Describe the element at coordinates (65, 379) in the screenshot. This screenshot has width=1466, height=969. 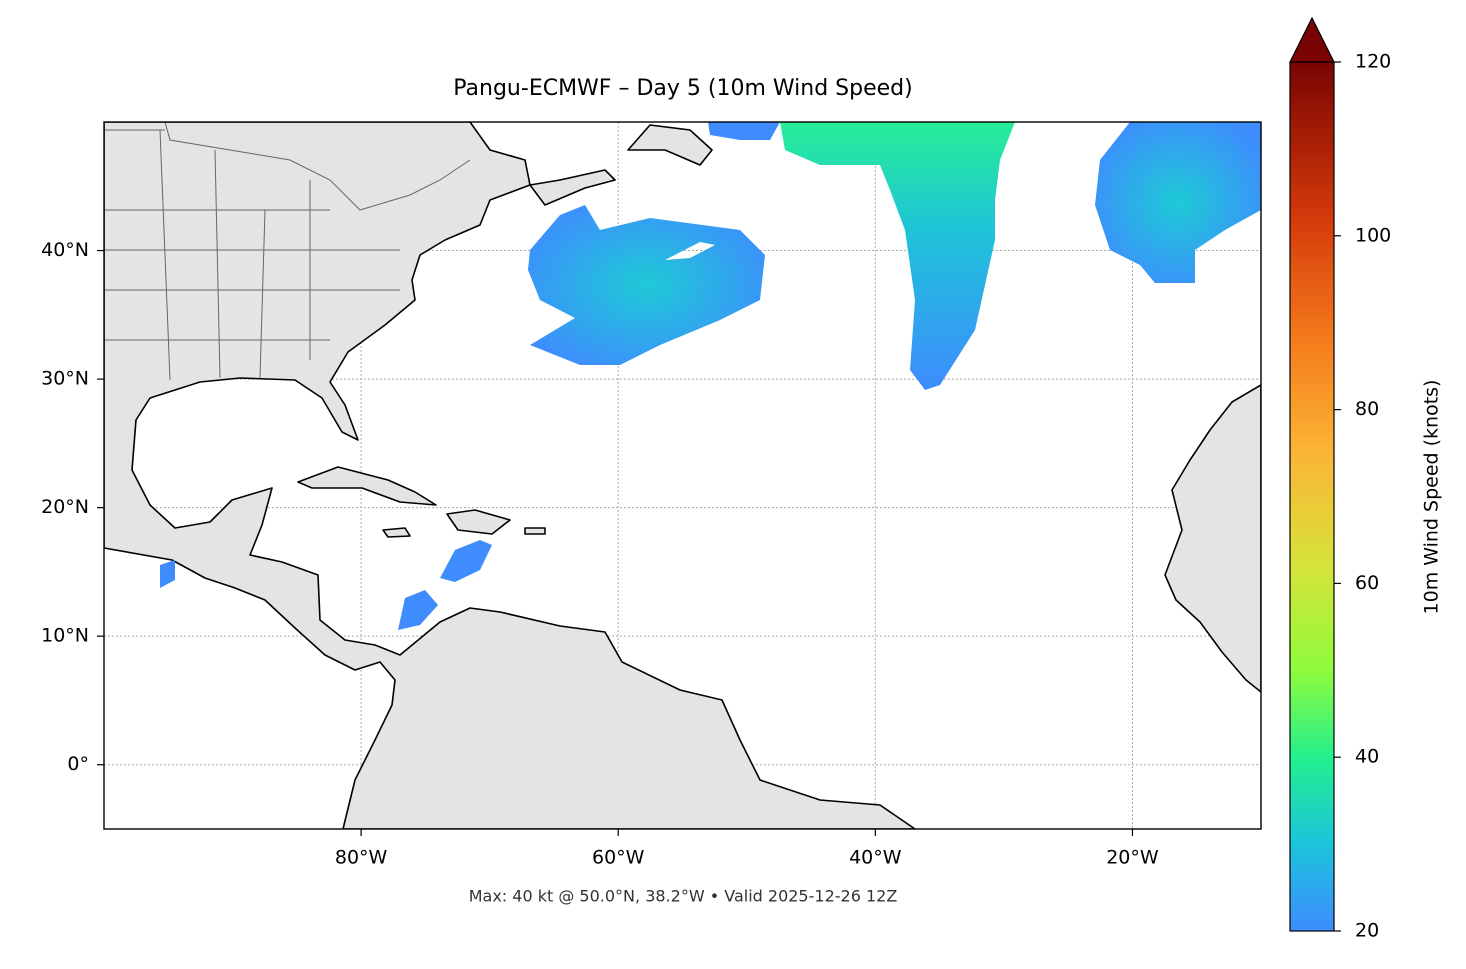
I see `y-tick-label: 30°N` at that location.